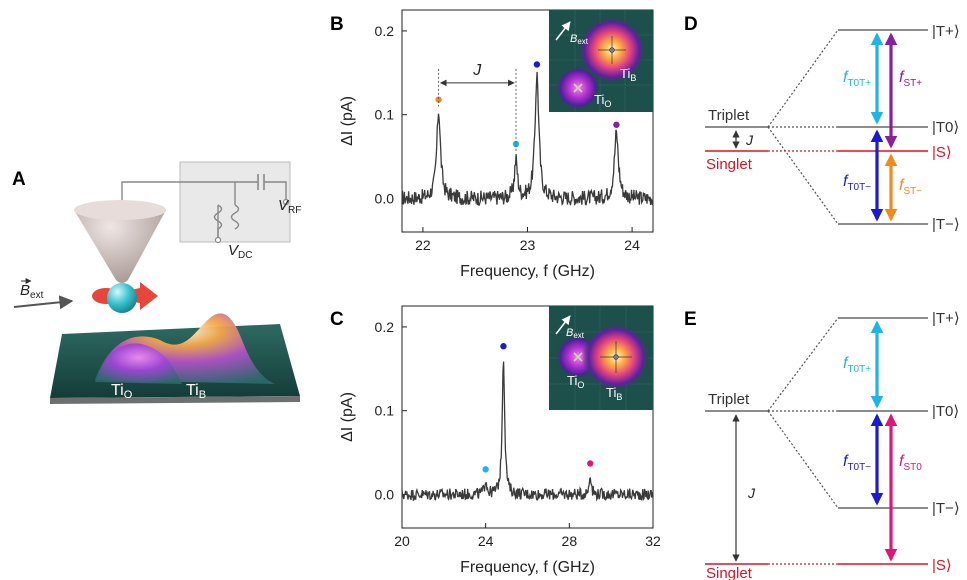 This screenshot has height=580, width=967. Describe the element at coordinates (691, 24) in the screenshot. I see `panel-letter-d: D` at that location.